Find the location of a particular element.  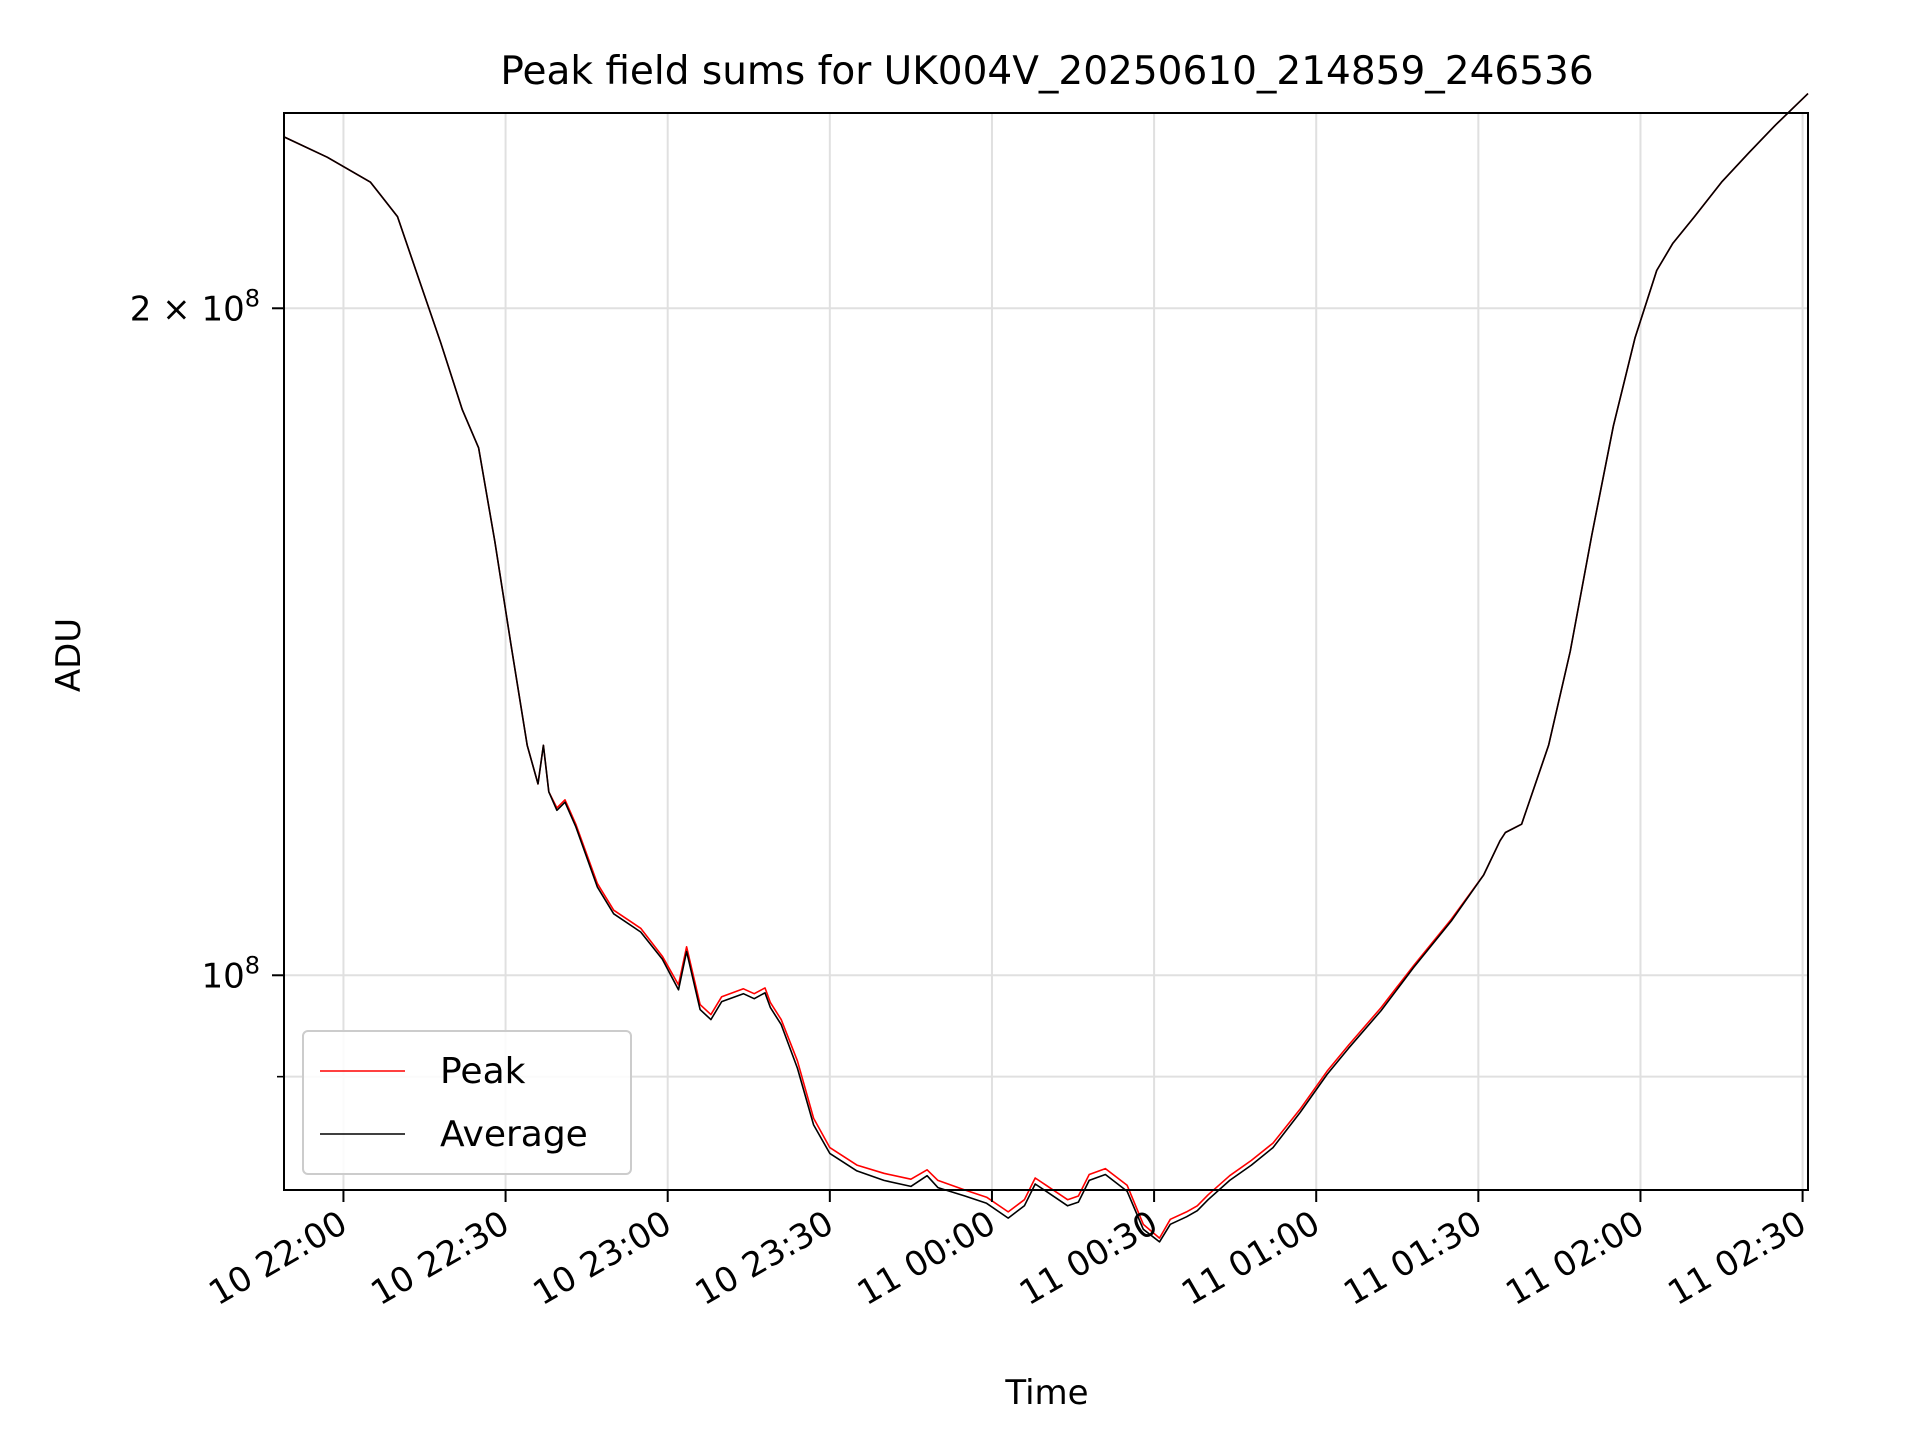

legend: Peak Average is located at coordinates (467, 1102).